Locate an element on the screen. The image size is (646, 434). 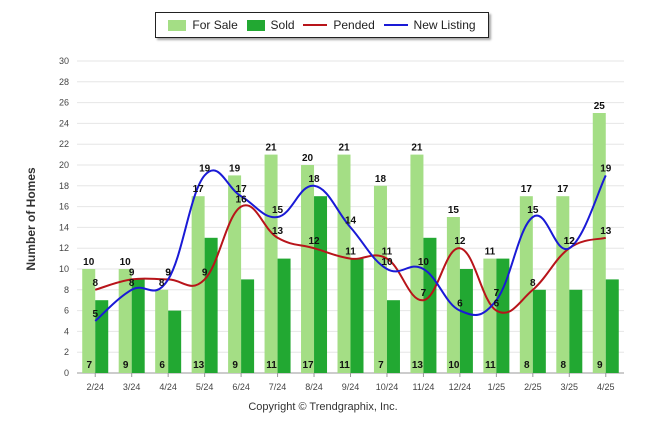
y-tick-label: 12 is located at coordinates (64, 248).